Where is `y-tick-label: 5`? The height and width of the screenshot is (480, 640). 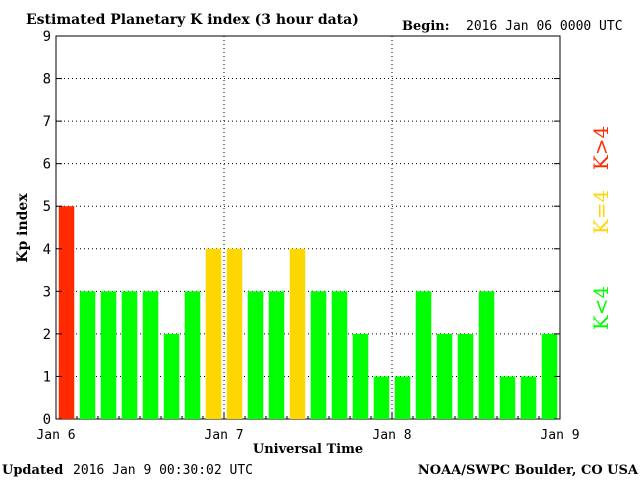
y-tick-label: 5 is located at coordinates (47, 207).